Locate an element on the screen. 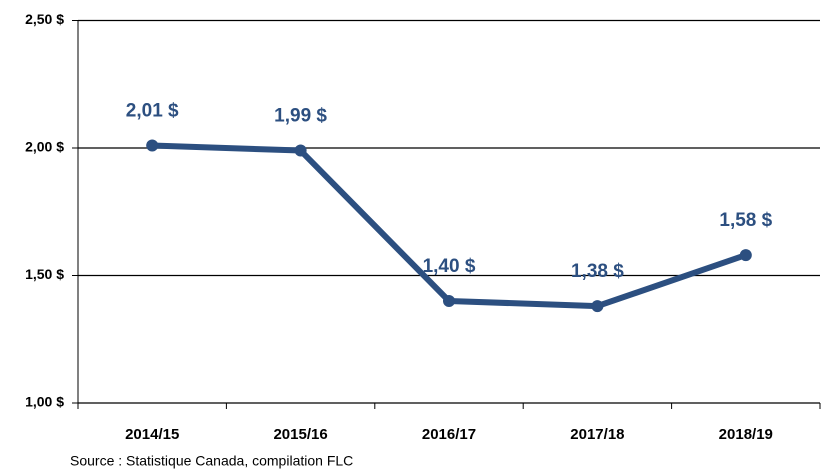 This screenshot has width=823, height=472. y-tick-label: 1,00 $ is located at coordinates (44, 402).